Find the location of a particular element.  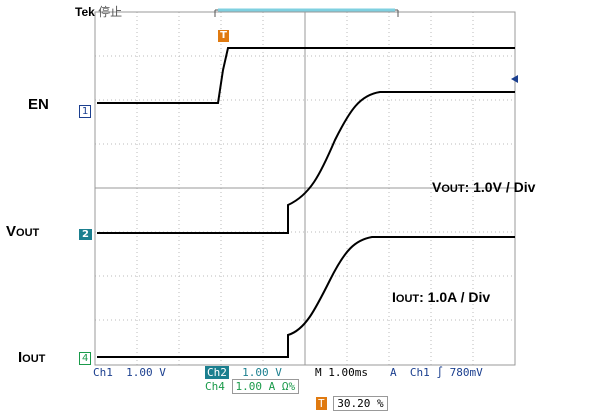

ch4-status: Ch4 1.00 A Ω% is located at coordinates (252, 386).